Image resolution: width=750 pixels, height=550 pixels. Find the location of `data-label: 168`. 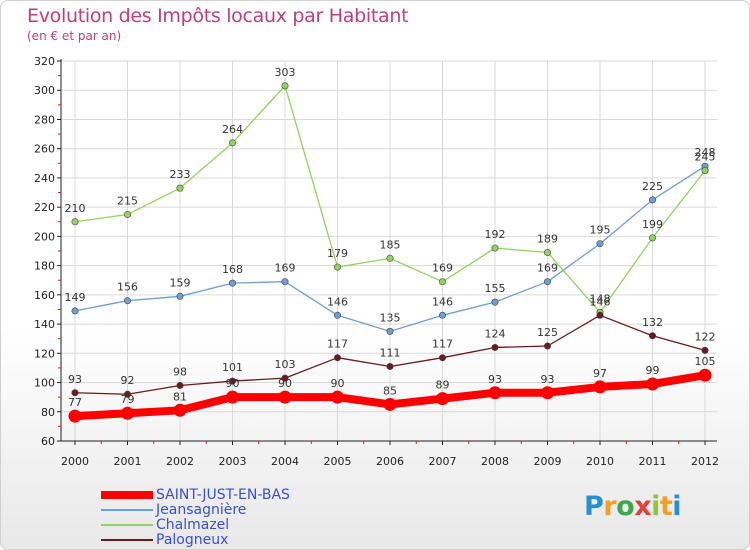

data-label: 168 is located at coordinates (232, 269).